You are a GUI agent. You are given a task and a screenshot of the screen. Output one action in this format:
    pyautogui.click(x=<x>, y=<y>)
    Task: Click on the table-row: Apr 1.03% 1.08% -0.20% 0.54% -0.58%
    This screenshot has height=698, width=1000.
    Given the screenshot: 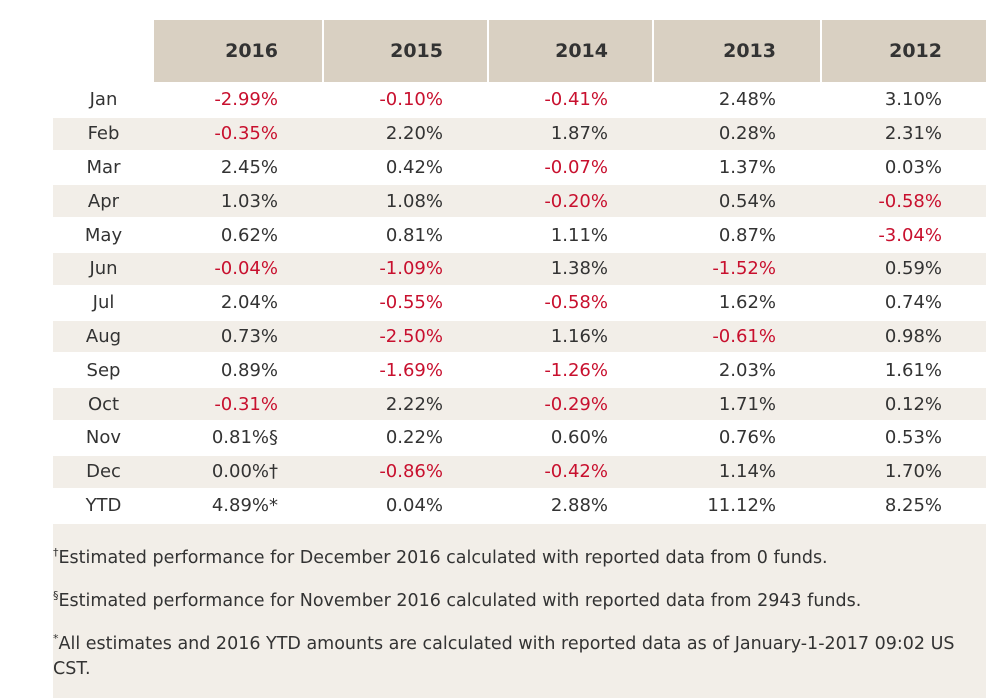 What is the action you would take?
    pyautogui.click(x=519, y=200)
    